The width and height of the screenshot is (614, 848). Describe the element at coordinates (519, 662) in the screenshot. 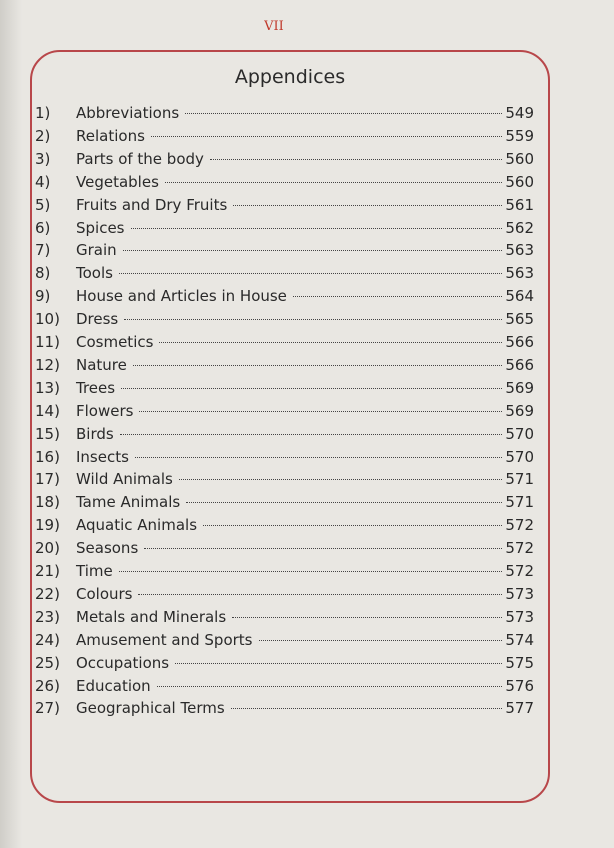

I see `entry-page: 575` at that location.